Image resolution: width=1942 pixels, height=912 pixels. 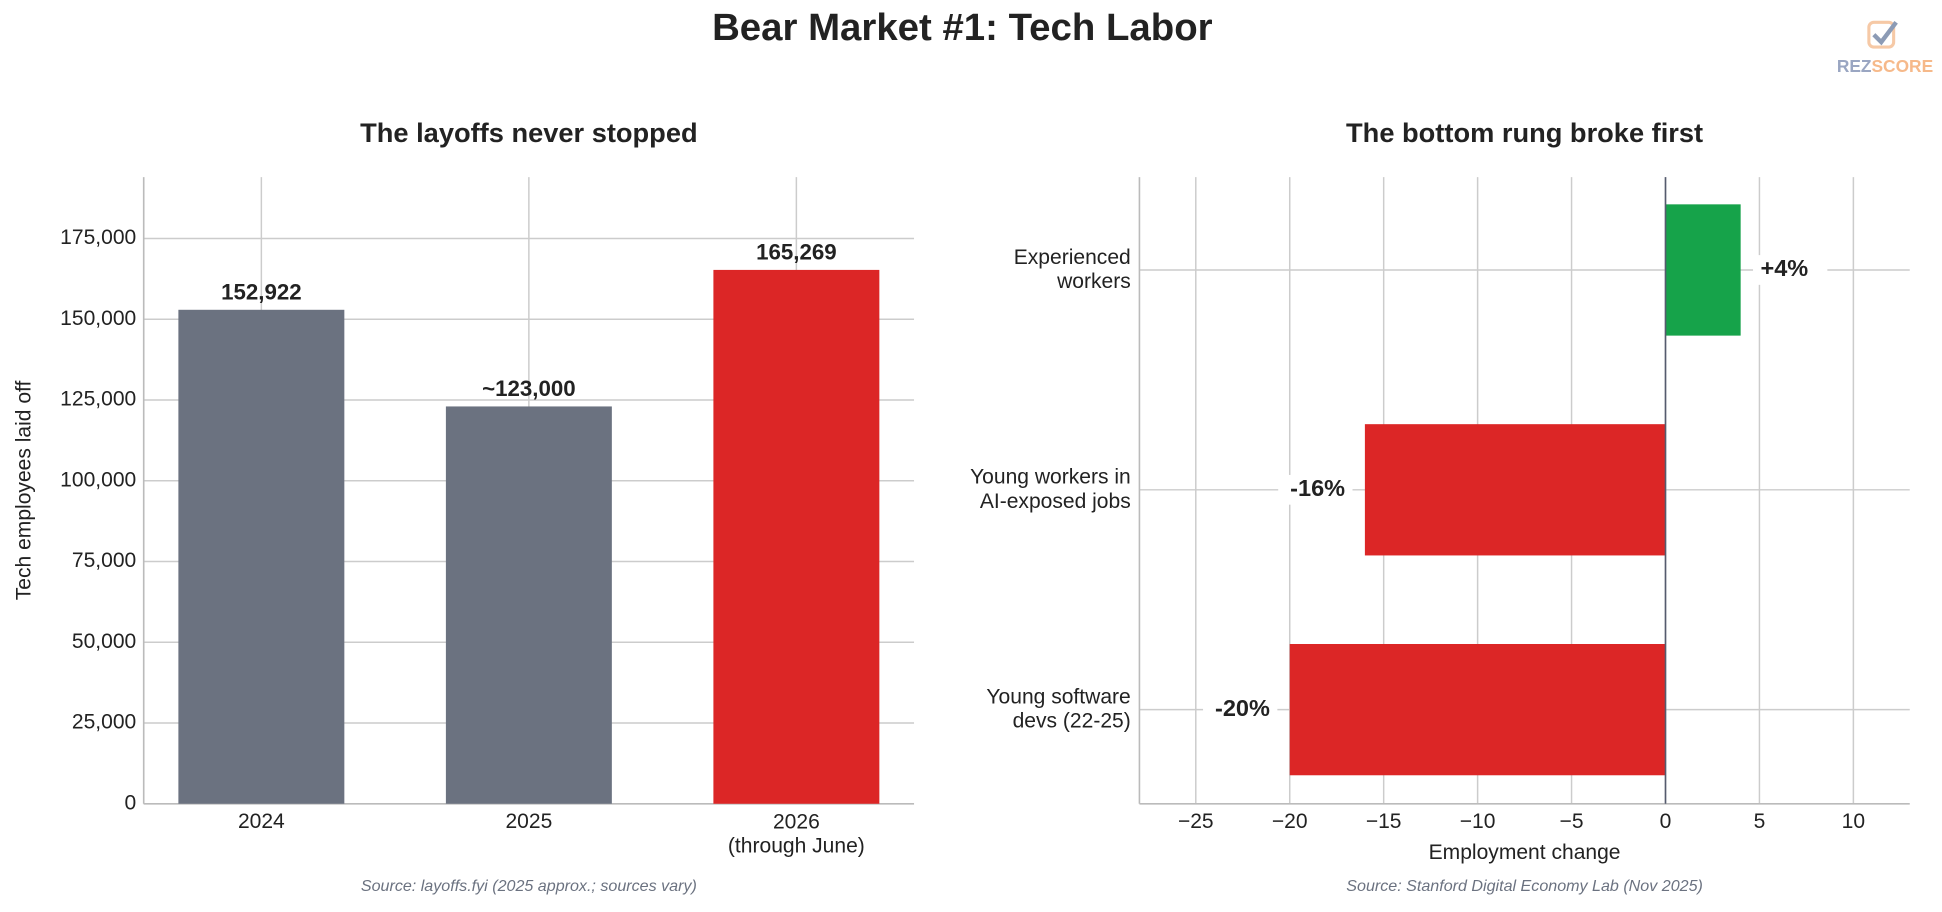 What do you see at coordinates (1784, 268) in the screenshot?
I see `value-label: +4%` at bounding box center [1784, 268].